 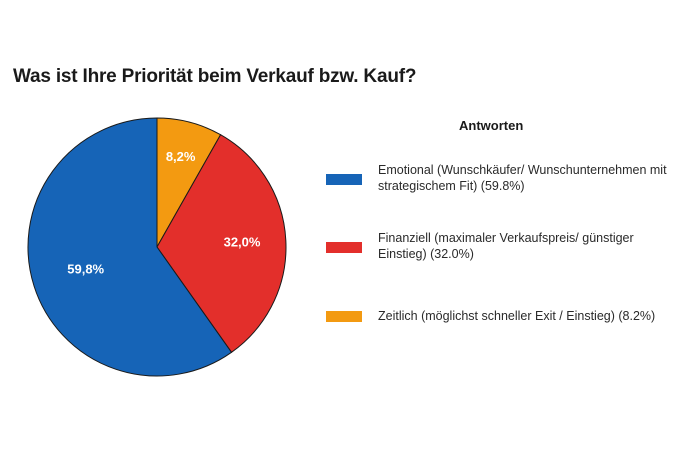 I want to click on legend-swatch-finanziell, so click(x=344, y=247).